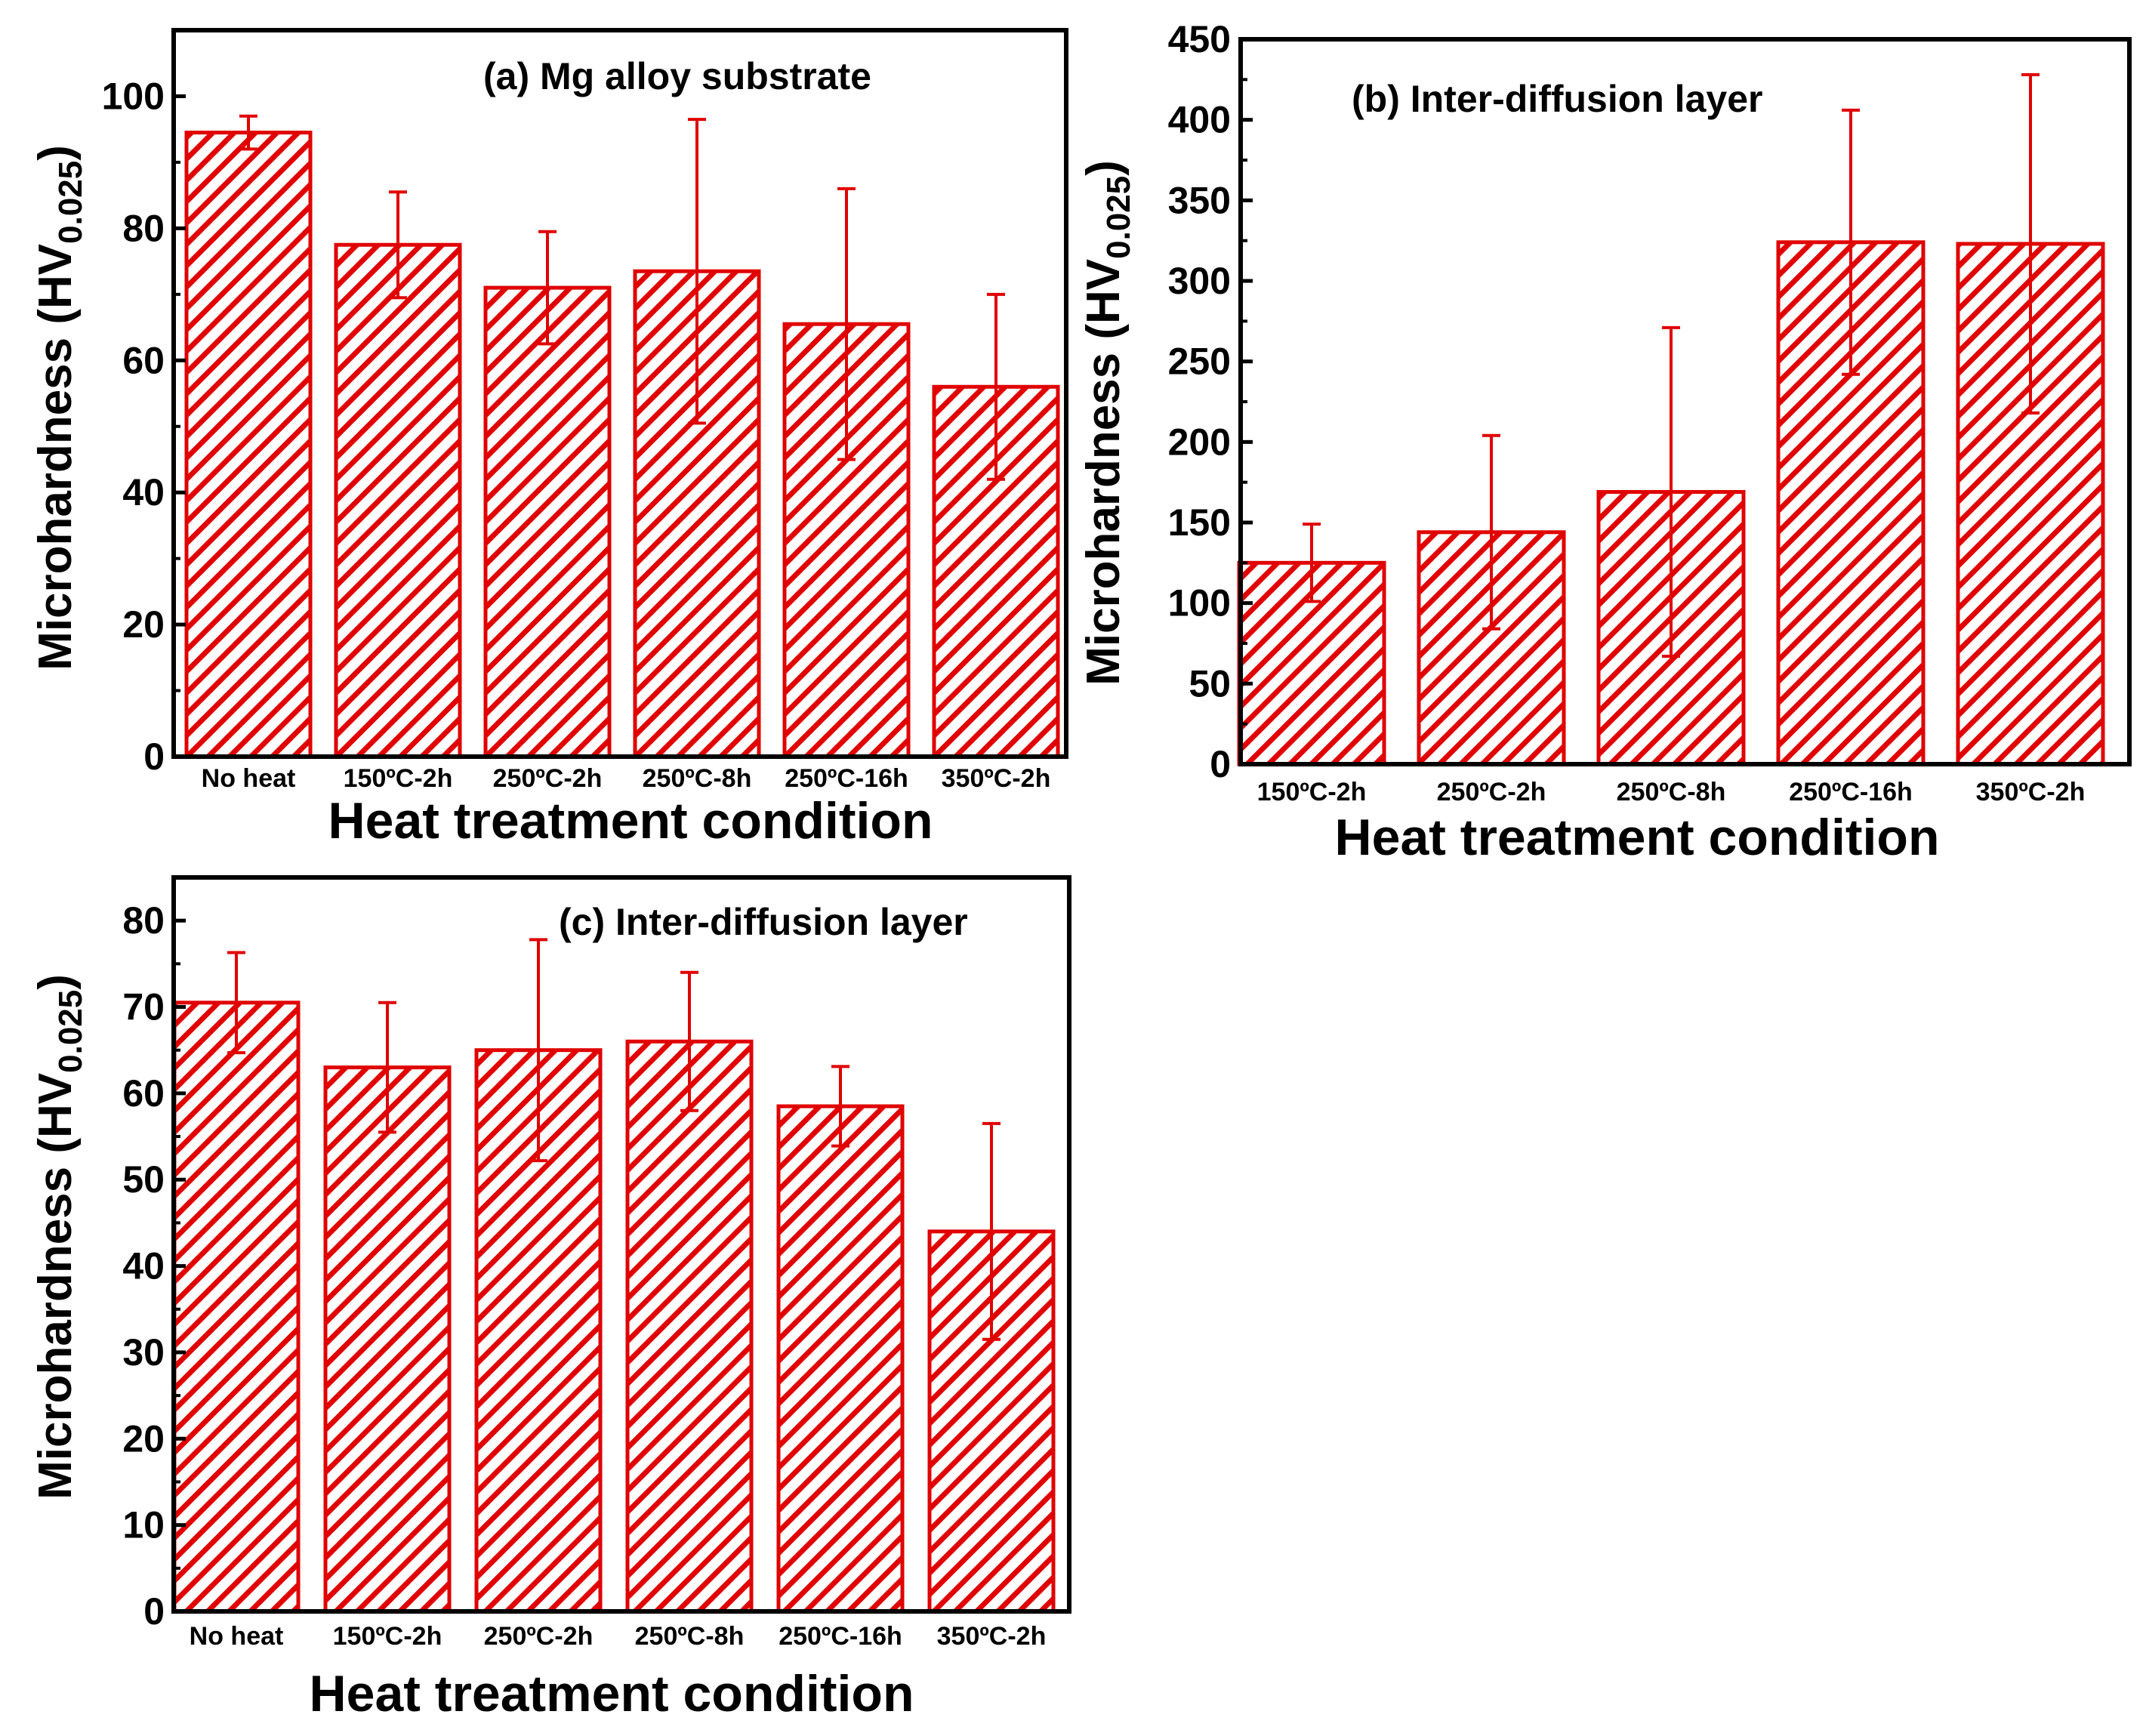 Image resolution: width=2146 pixels, height=1736 pixels. Describe the element at coordinates (143, 1525) in the screenshot. I see `y-tick-label: 10` at that location.